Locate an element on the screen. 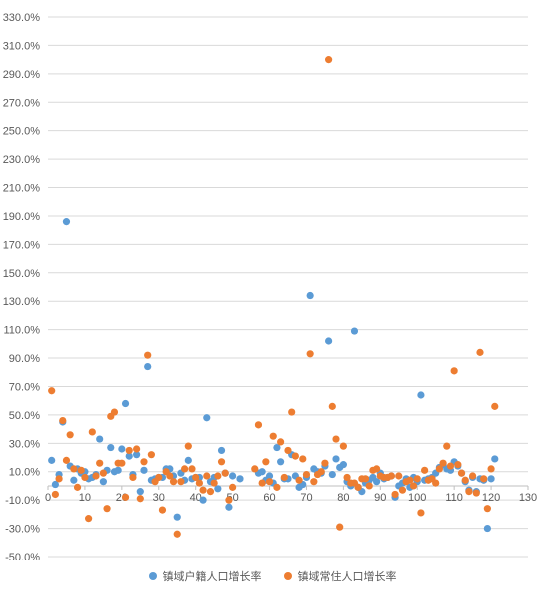 This screenshot has width=545, height=598. y-tick-label: 230.0% is located at coordinates (22, 160).